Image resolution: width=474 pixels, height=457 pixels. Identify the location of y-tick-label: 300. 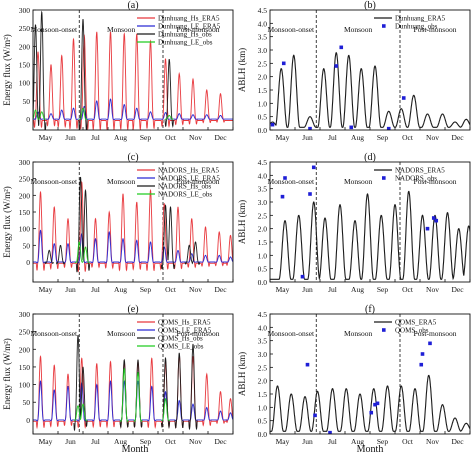
(25, 10).